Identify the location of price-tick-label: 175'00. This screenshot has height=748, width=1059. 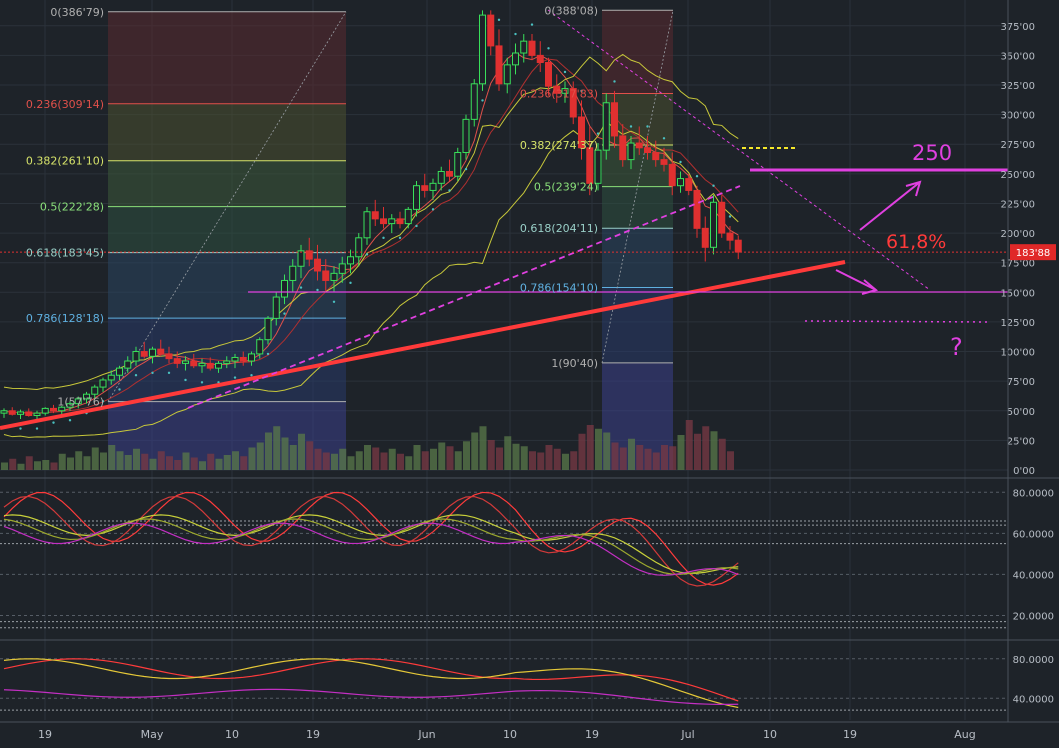
(1017, 264).